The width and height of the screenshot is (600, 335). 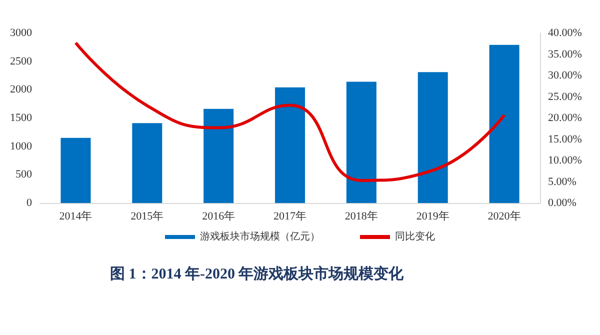 What do you see at coordinates (562, 203) in the screenshot?
I see `y2-tick-label: 0.00%` at bounding box center [562, 203].